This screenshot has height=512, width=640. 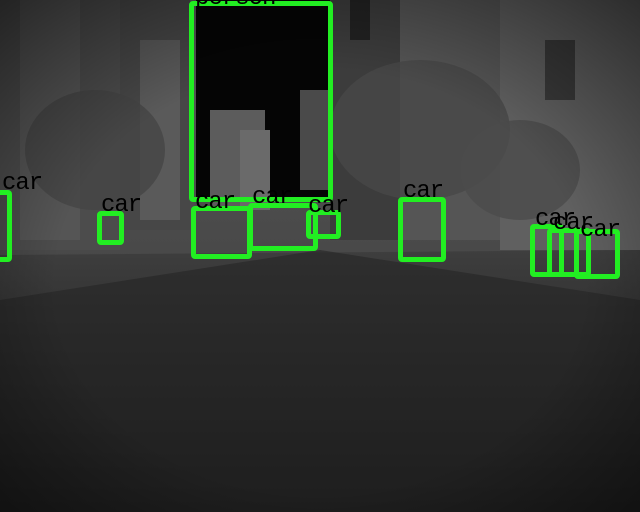 What do you see at coordinates (261, 101) in the screenshot?
I see `person-detection-box` at bounding box center [261, 101].